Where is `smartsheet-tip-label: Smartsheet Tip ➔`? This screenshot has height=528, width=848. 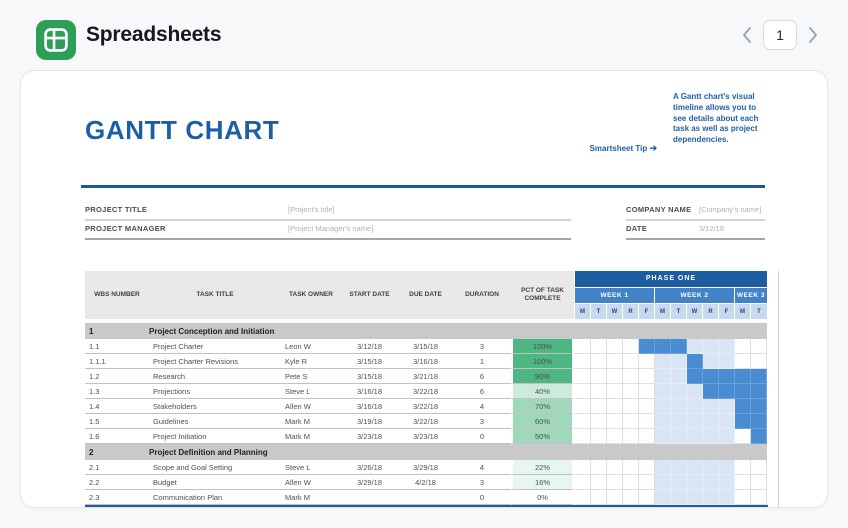 smartsheet-tip-label: Smartsheet Tip ➔ is located at coordinates (623, 148).